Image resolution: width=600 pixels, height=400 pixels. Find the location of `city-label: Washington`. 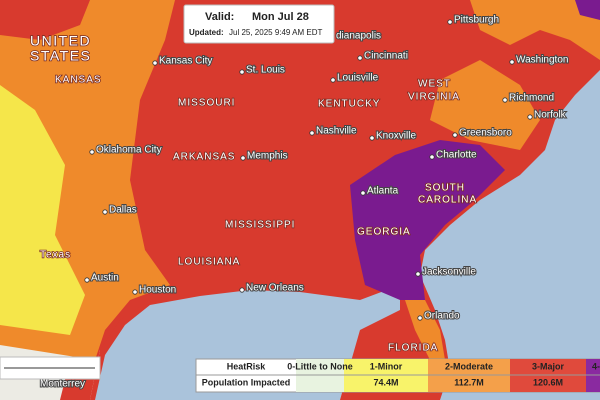

city-label: Washington is located at coordinates (542, 60).